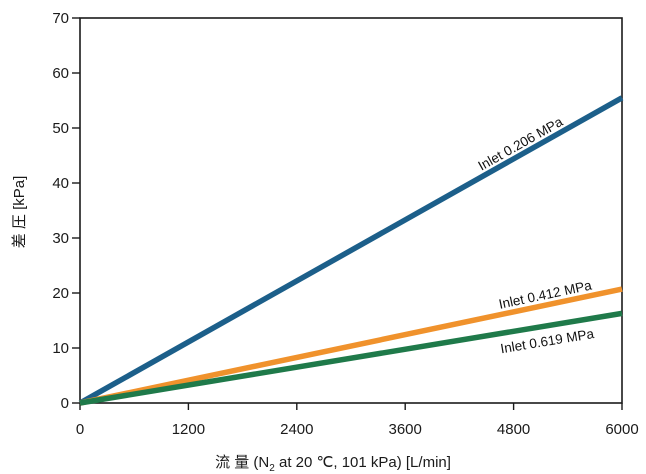 The image size is (646, 474). What do you see at coordinates (242, 462) in the screenshot?
I see `x-axis-title-prefix: 流 量 (N` at bounding box center [242, 462].